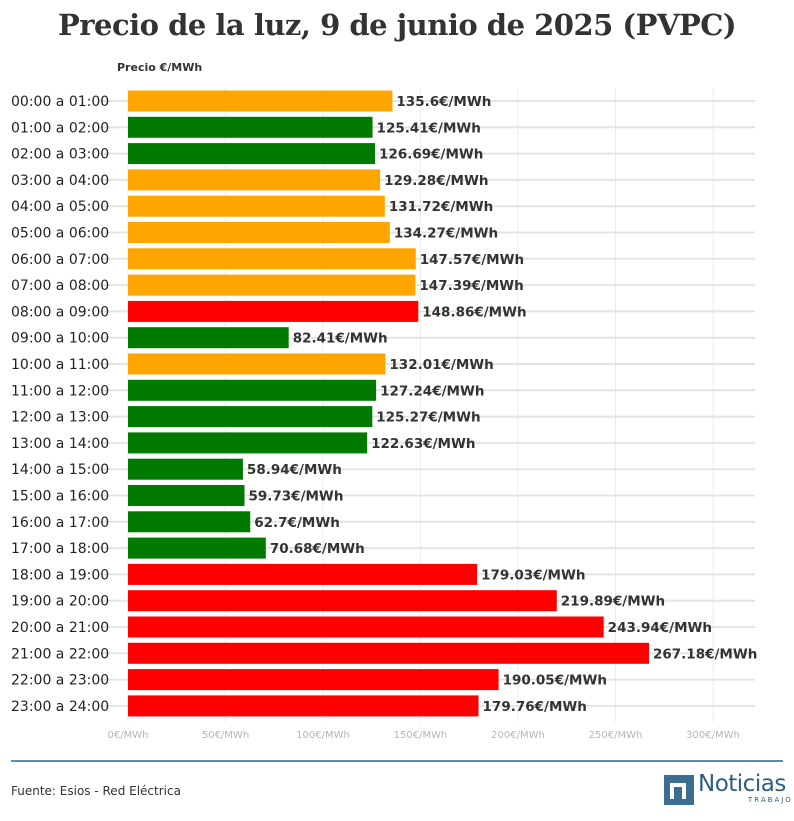  What do you see at coordinates (471, 286) in the screenshot?
I see `data-label: 147.39€/MWh` at bounding box center [471, 286].